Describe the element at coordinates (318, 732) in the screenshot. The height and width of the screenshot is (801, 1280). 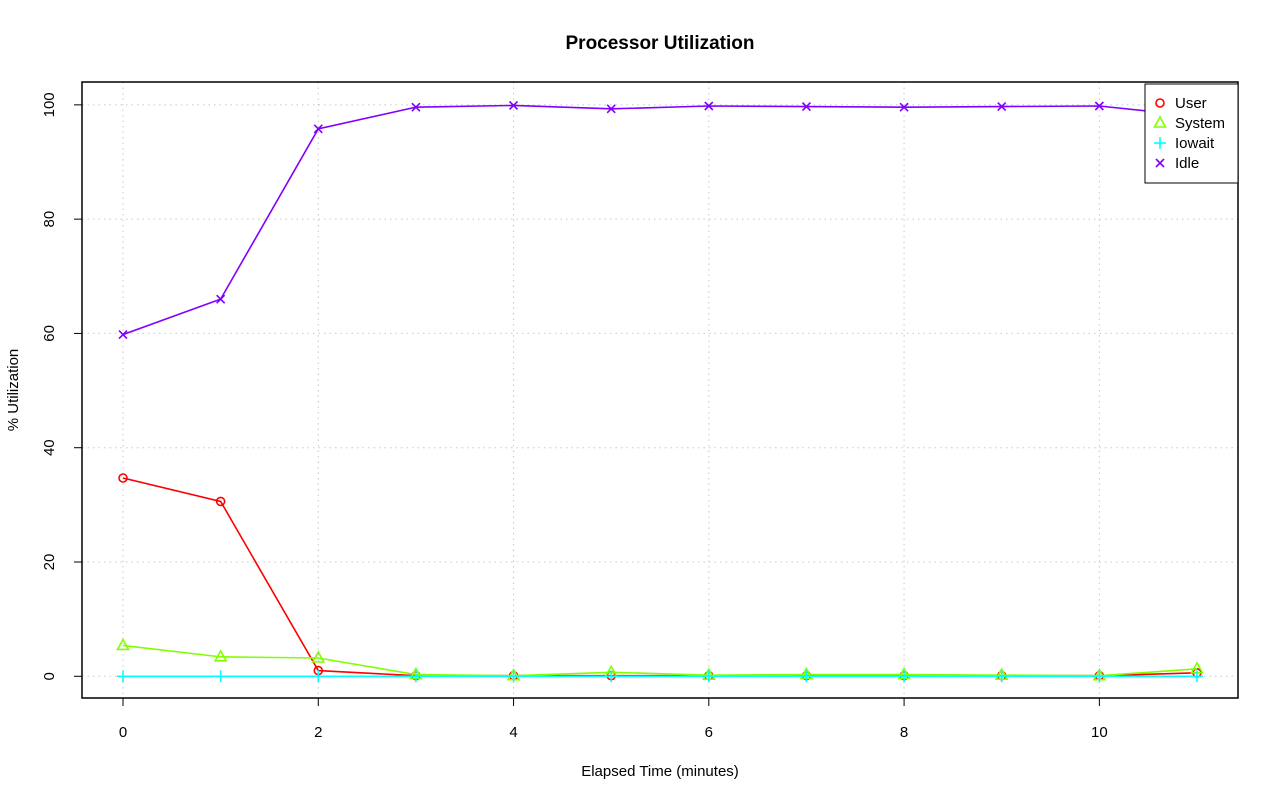
I see `x-tick-label: 2` at that location.